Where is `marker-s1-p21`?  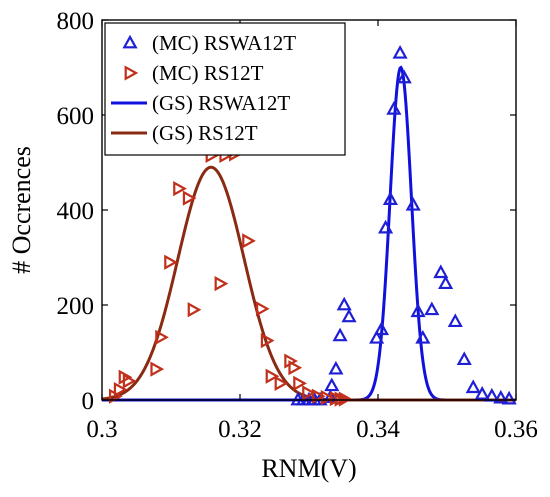 marker-s1-p21 is located at coordinates (300, 383).